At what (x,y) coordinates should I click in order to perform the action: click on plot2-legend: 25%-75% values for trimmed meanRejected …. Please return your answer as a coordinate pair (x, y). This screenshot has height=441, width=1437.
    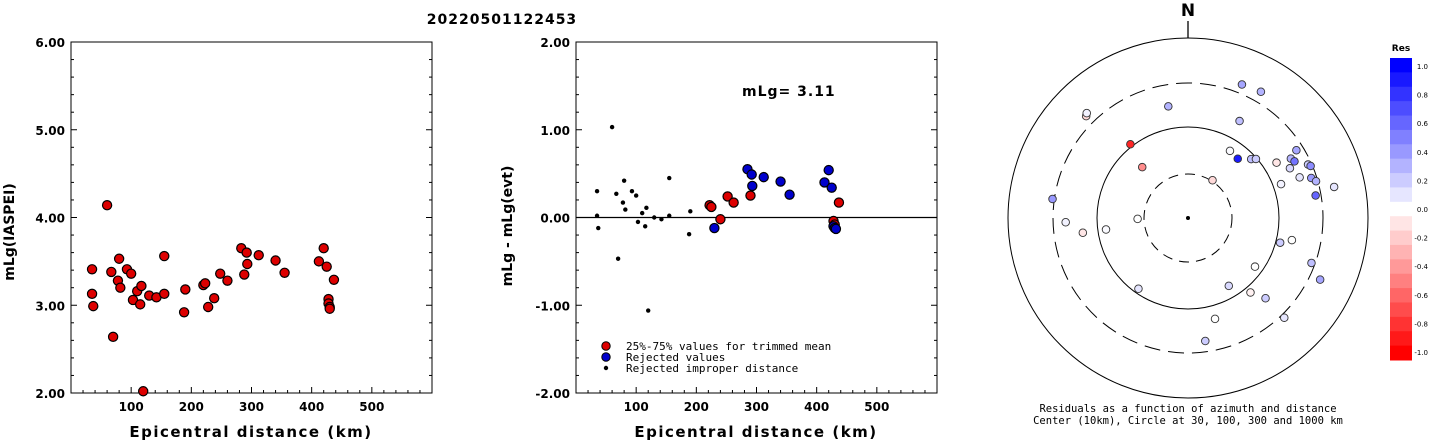
    Looking at the image, I should click on (716, 357).